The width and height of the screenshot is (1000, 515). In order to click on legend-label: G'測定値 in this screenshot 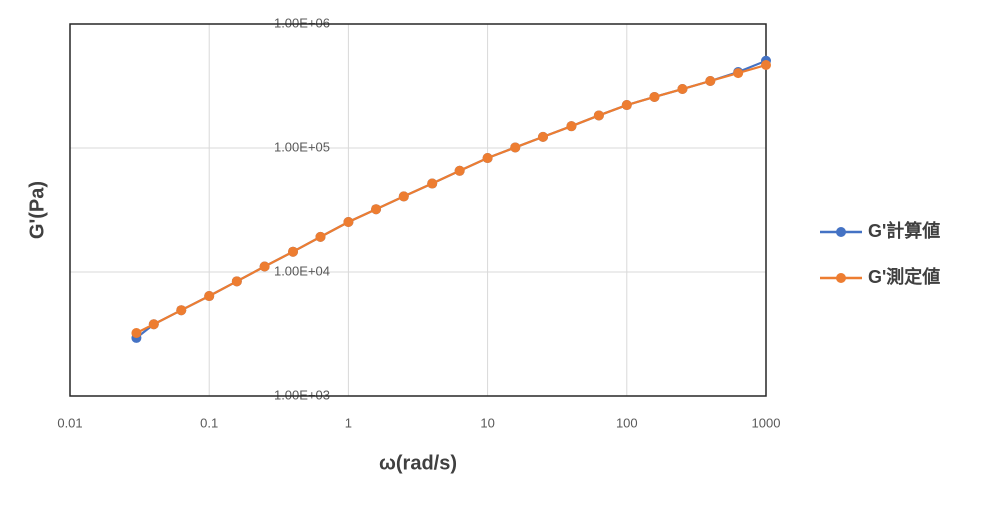, I will do `click(904, 276)`.